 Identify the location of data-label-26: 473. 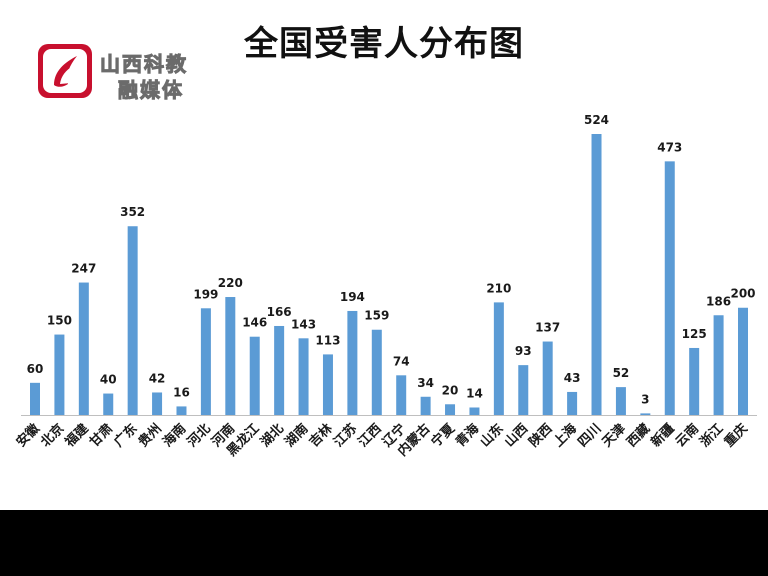
(669, 147).